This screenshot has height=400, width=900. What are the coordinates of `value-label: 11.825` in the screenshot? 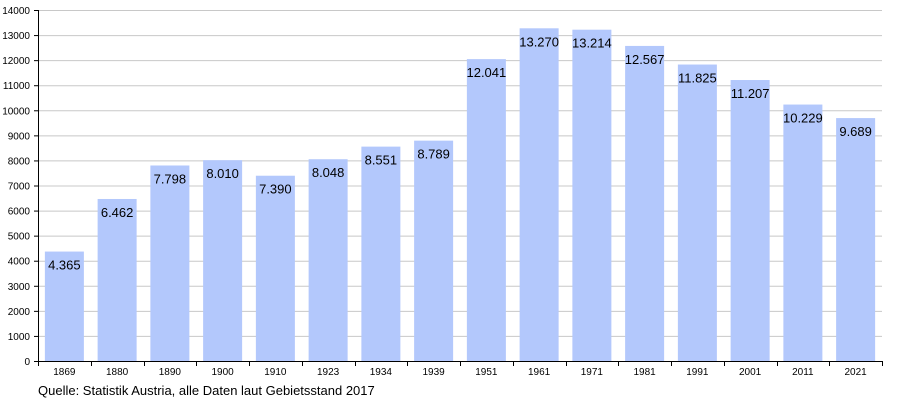 It's located at (697, 78).